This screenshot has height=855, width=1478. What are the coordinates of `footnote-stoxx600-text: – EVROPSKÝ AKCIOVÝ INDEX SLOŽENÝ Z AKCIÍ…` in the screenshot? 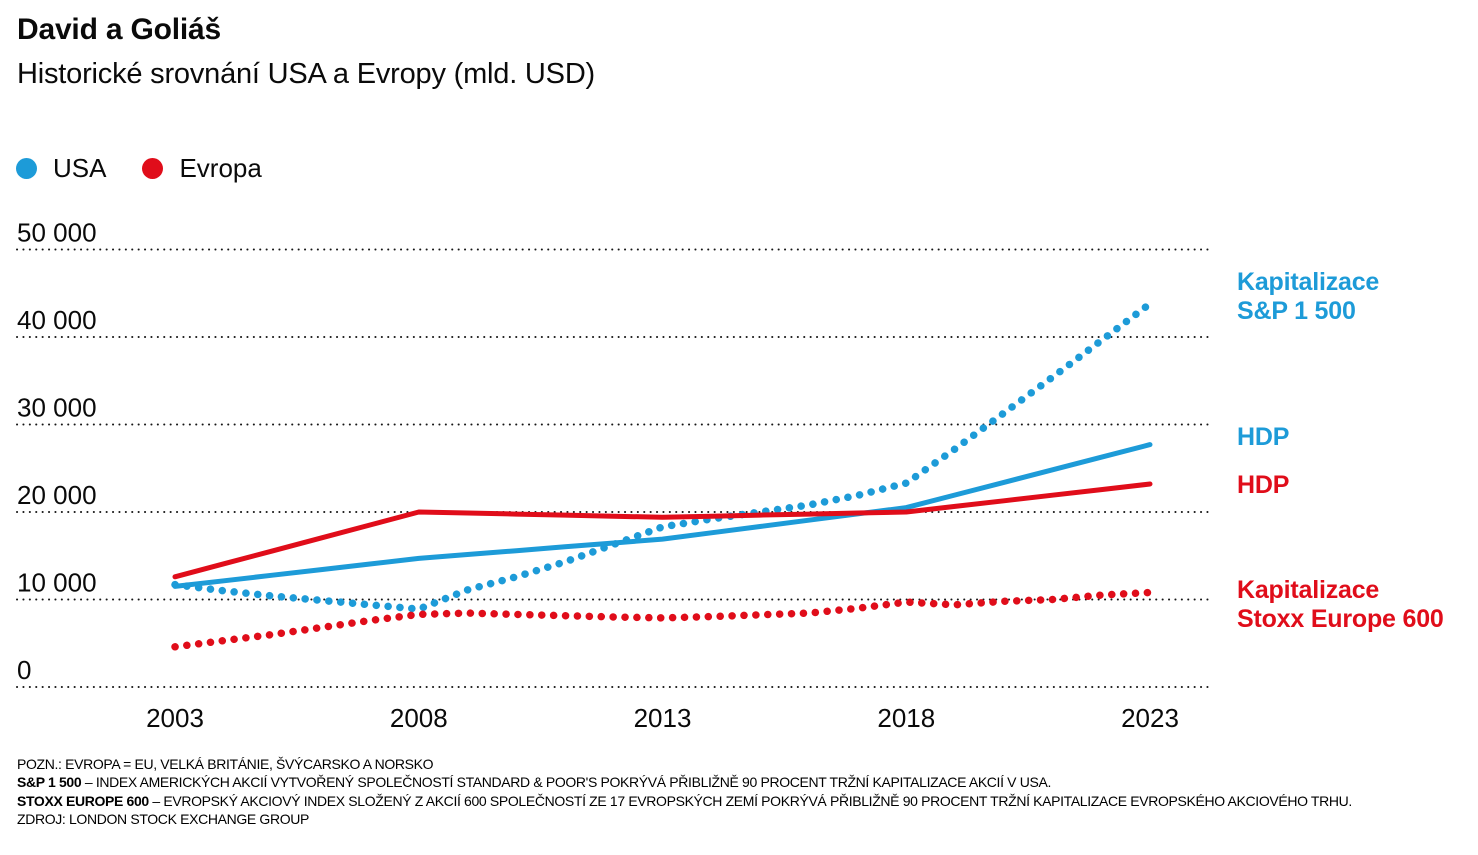 It's located at (750, 800).